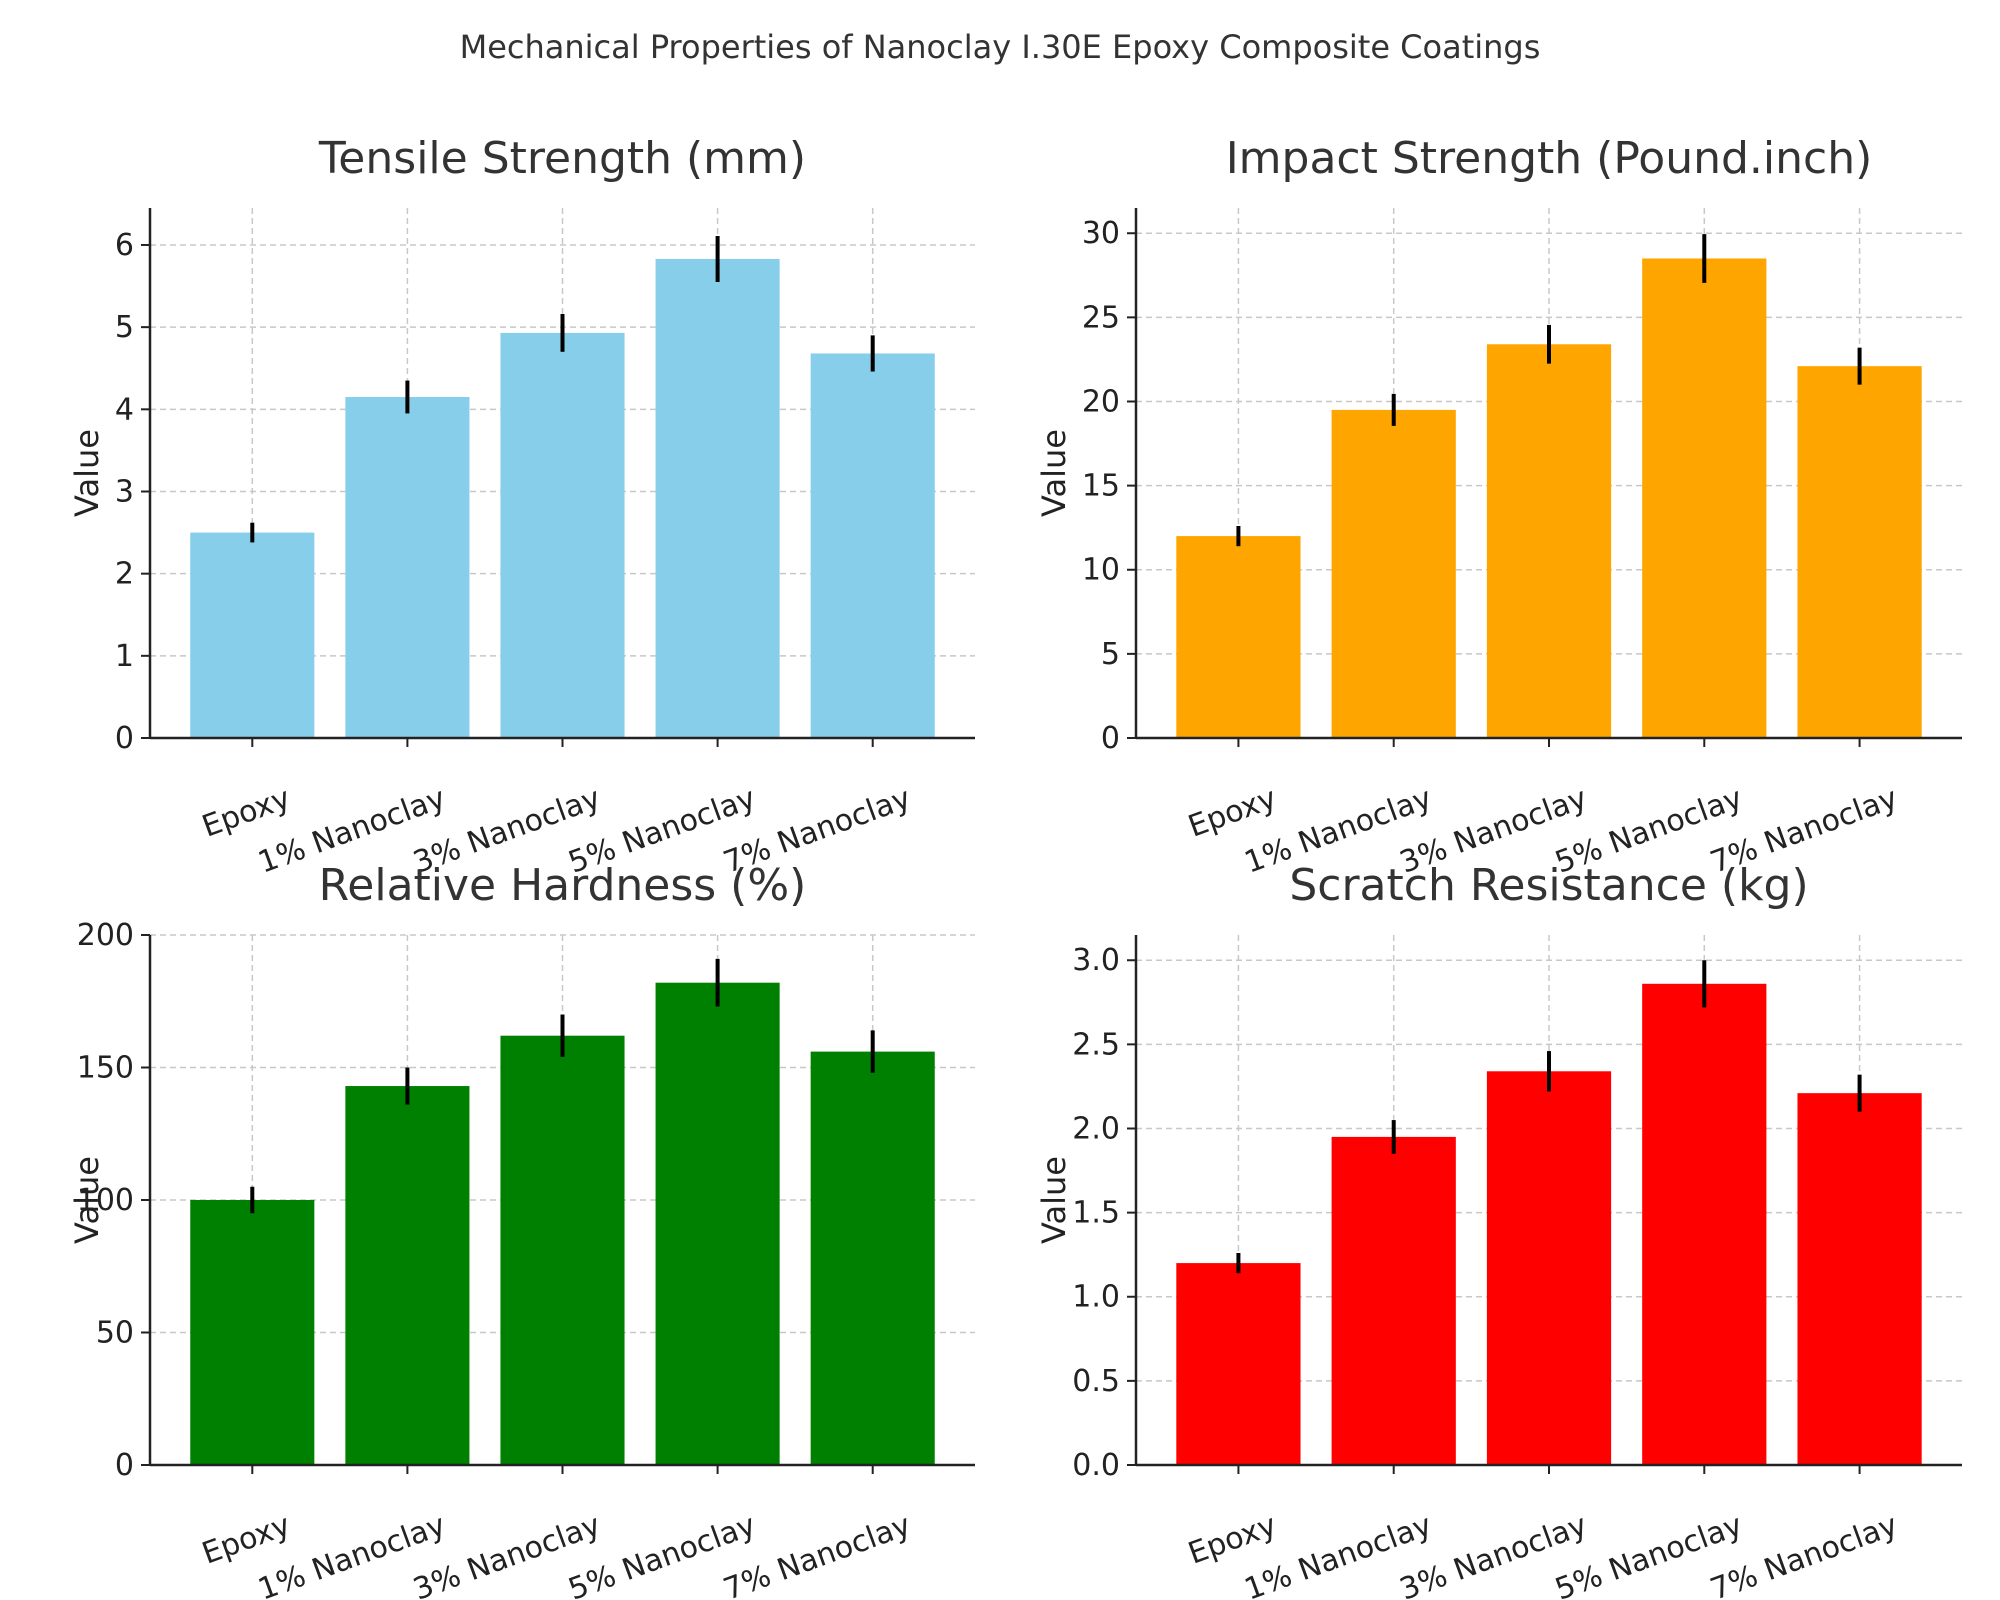 The width and height of the screenshot is (2000, 1600). Describe the element at coordinates (1101, 317) in the screenshot. I see `y-tick-label: 25` at that location.